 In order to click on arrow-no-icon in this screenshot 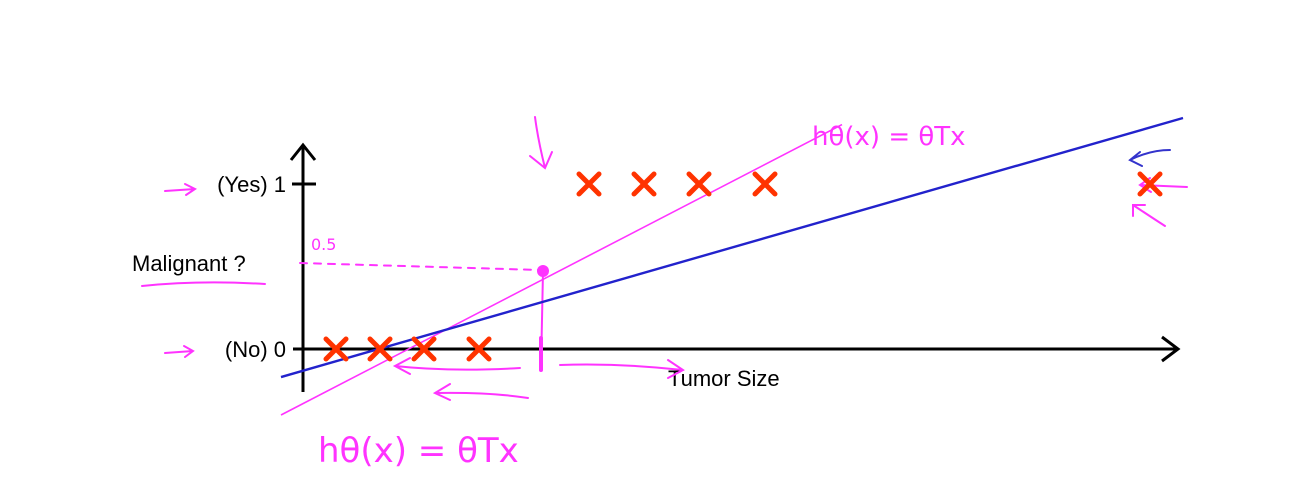, I will do `click(179, 351)`.